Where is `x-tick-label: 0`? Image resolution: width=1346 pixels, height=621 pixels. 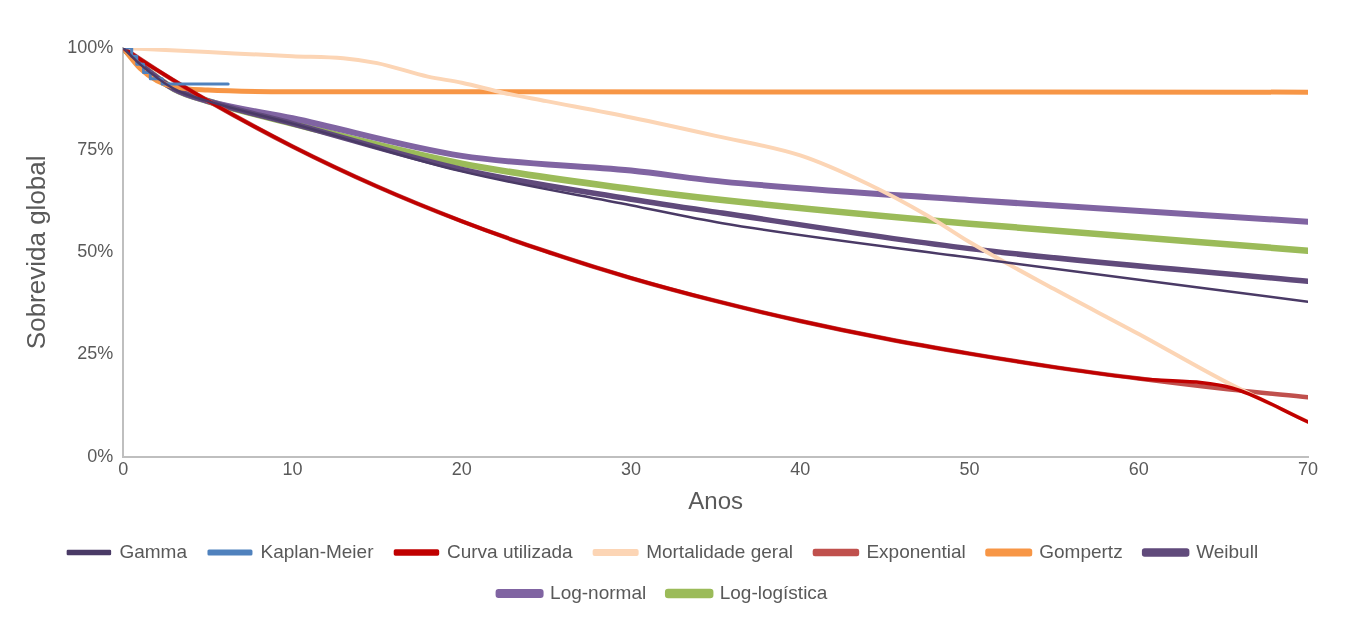 x-tick-label: 0 is located at coordinates (123, 469).